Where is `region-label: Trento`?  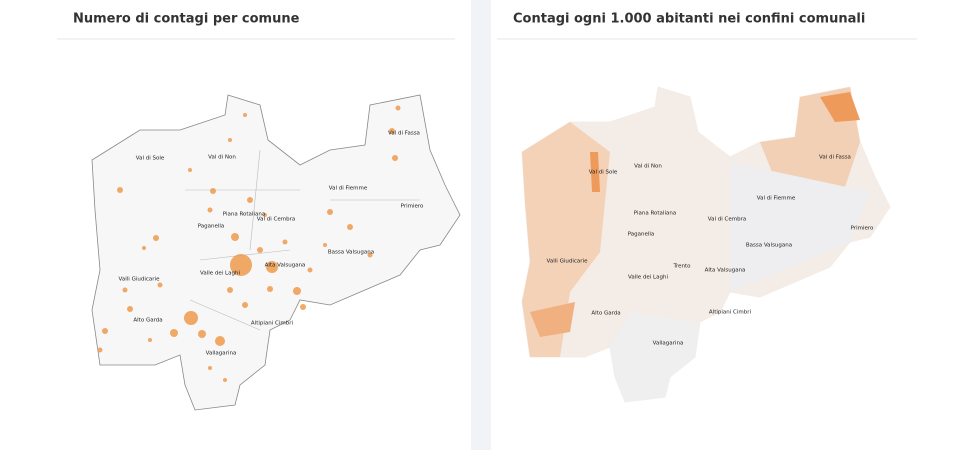
region-label: Trento is located at coordinates (681, 267).